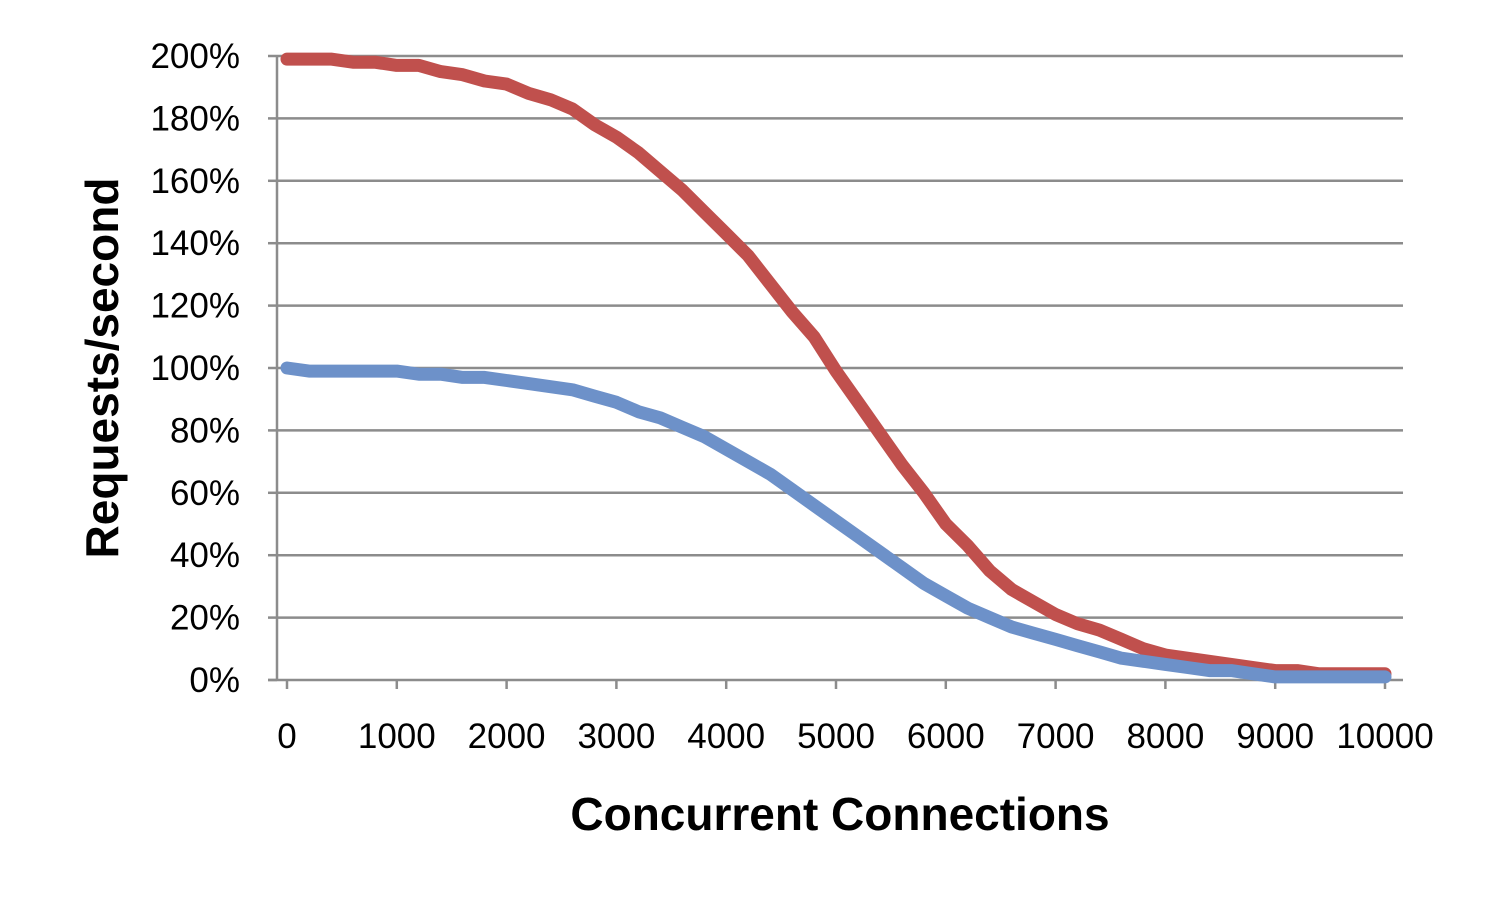 This screenshot has height=904, width=1500. What do you see at coordinates (839, 814) in the screenshot?
I see `x-axis-title: Concurrent Connections` at bounding box center [839, 814].